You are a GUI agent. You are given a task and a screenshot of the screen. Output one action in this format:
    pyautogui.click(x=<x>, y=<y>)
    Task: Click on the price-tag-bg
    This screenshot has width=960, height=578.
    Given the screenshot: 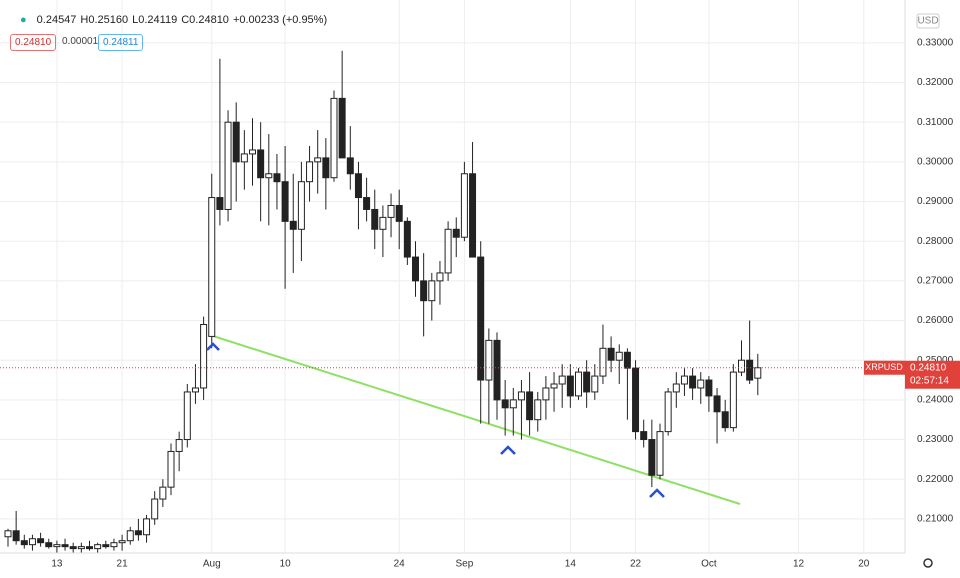 What is the action you would take?
    pyautogui.click(x=932, y=374)
    